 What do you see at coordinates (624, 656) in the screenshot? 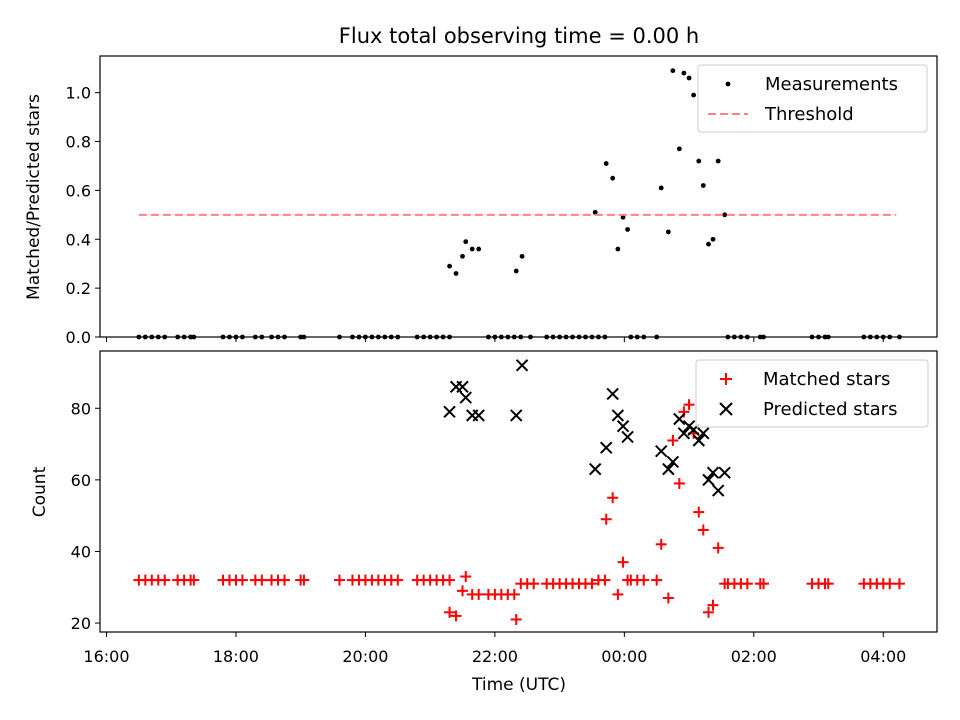
I see `x-tick-label: 00:00` at bounding box center [624, 656].